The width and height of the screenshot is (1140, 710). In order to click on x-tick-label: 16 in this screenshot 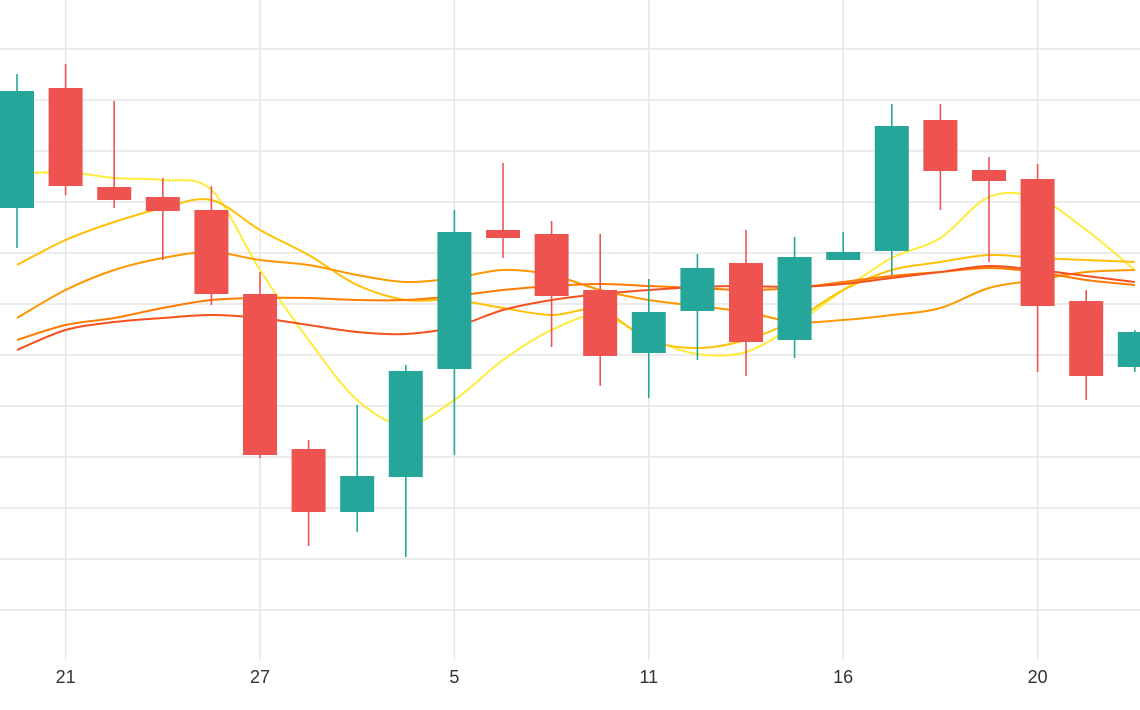, I will do `click(843, 677)`.